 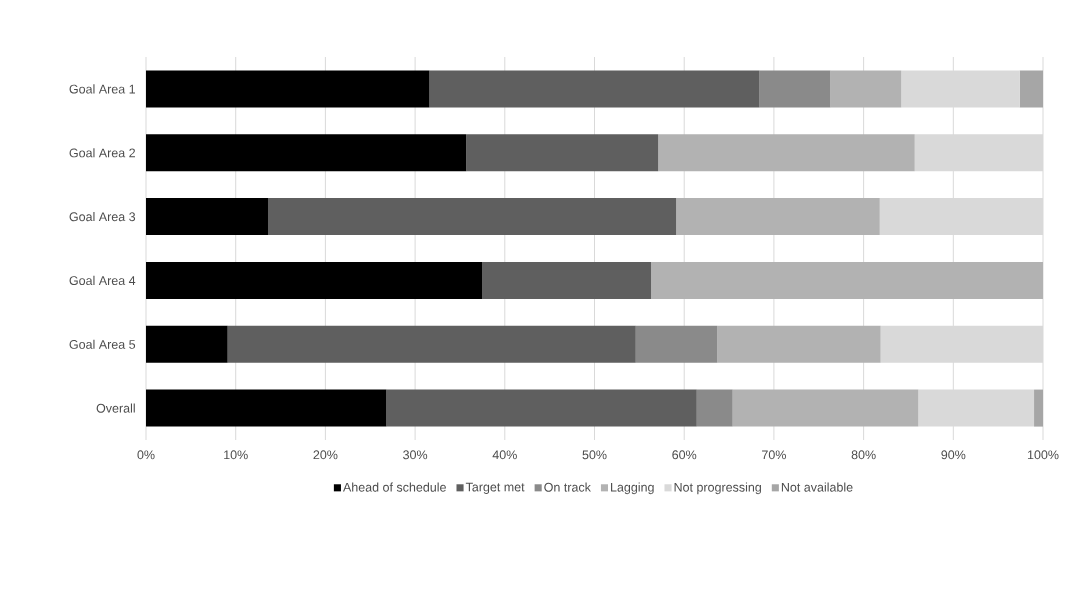 I want to click on legend-label: Not progressing, so click(x=717, y=488).